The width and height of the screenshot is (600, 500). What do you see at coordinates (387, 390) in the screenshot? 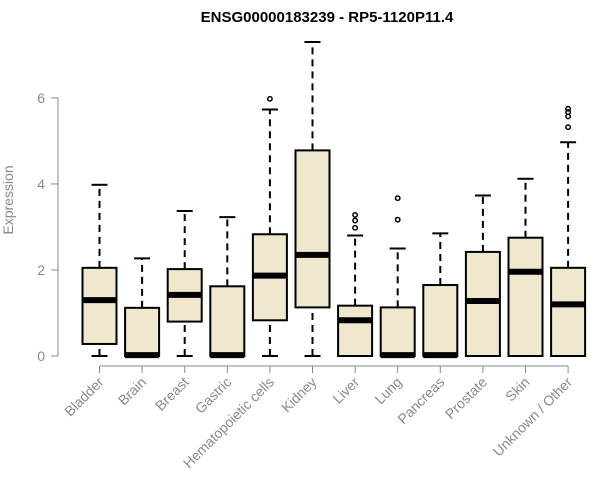
I see `x-tick-label: Lung` at bounding box center [387, 390].